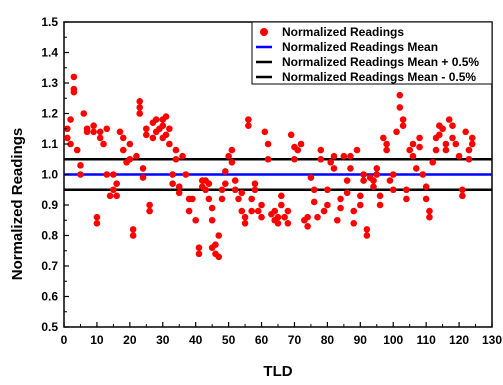  What do you see at coordinates (97, 340) in the screenshot?
I see `x-tick-label: 10` at bounding box center [97, 340].